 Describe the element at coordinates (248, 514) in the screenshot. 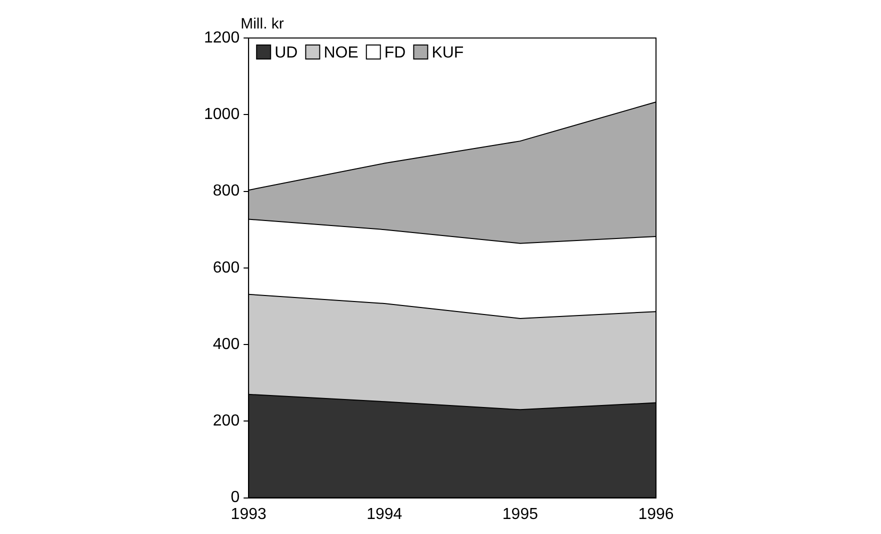

I see `x-tick-label: 1993` at that location.